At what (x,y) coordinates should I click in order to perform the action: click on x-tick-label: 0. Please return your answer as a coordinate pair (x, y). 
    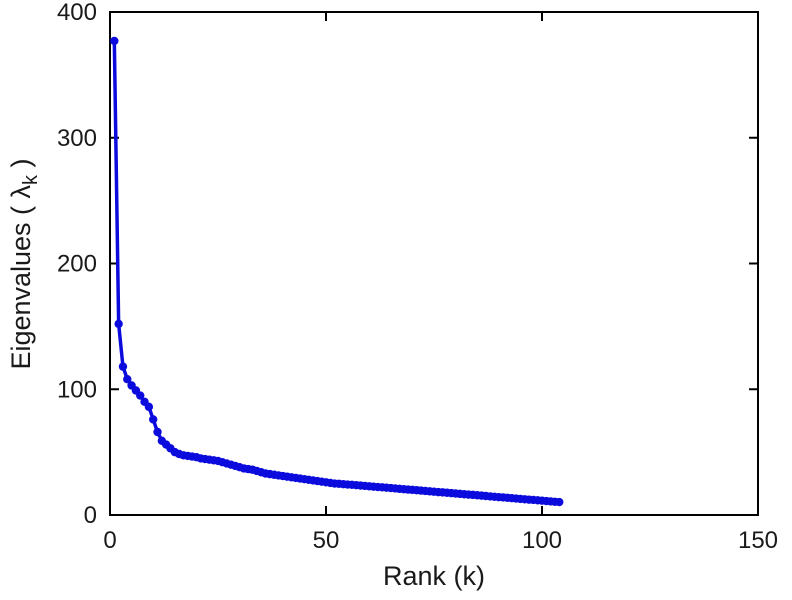
    Looking at the image, I should click on (109, 540).